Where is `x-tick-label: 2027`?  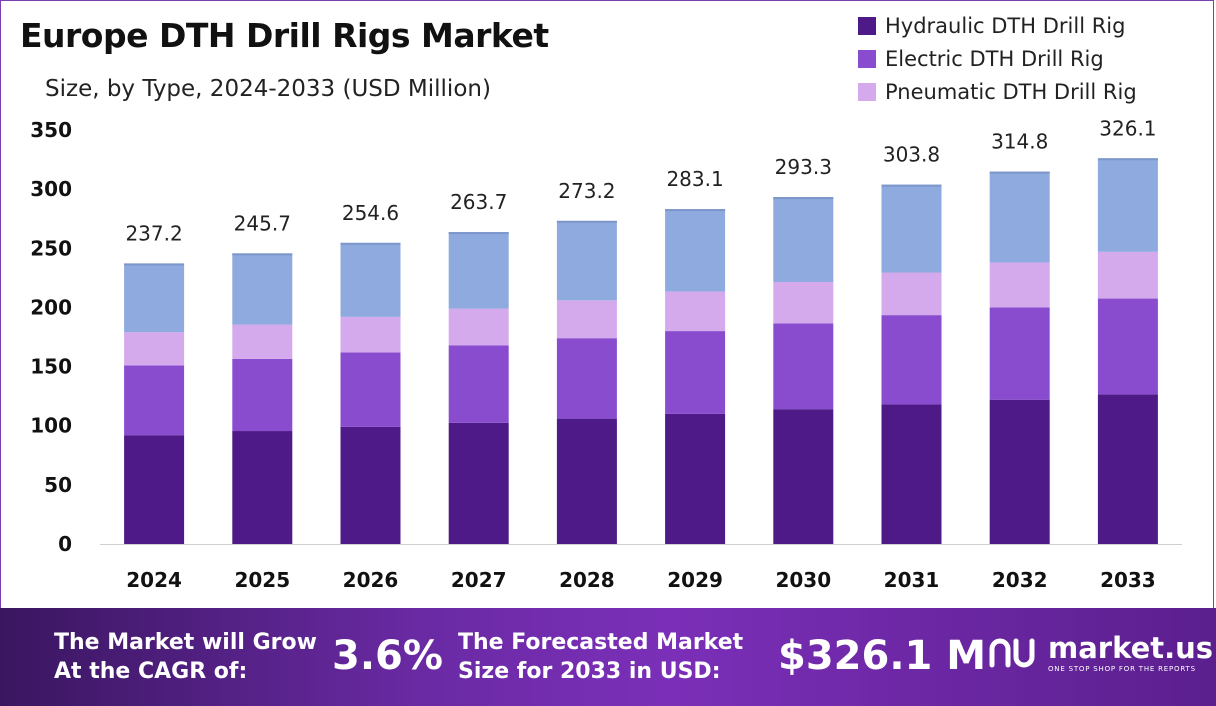 x-tick-label: 2027 is located at coordinates (479, 580).